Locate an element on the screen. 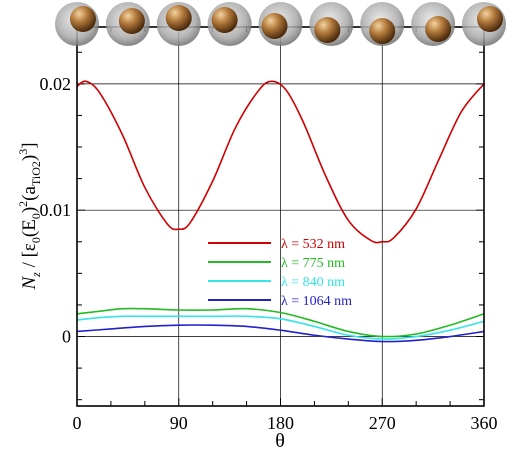  x-tick-label: 0 is located at coordinates (77, 423).